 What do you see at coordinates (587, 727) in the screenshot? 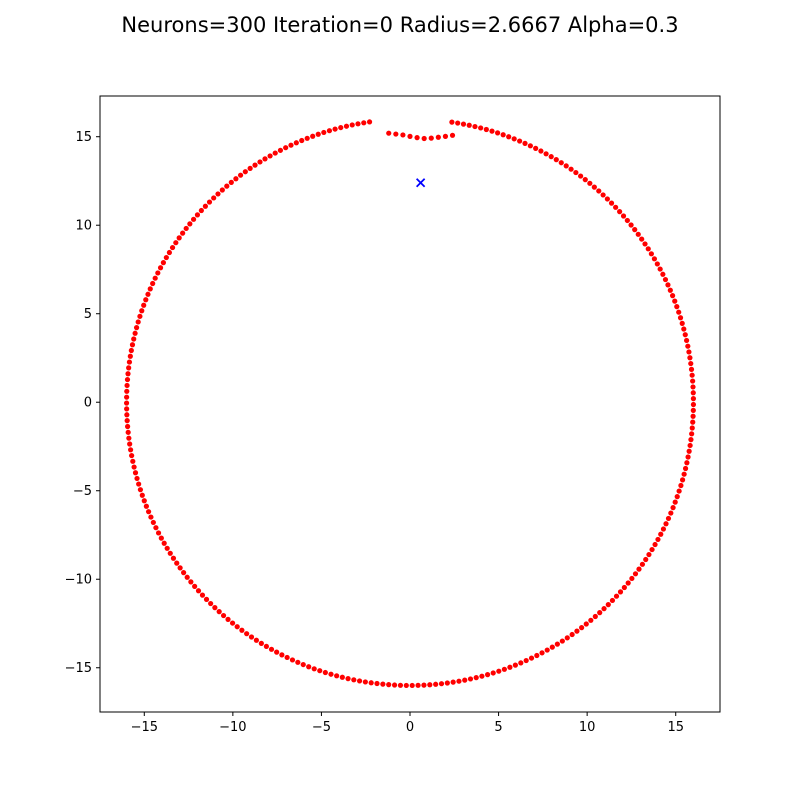
I see `x-tick-label: 10` at bounding box center [587, 727].